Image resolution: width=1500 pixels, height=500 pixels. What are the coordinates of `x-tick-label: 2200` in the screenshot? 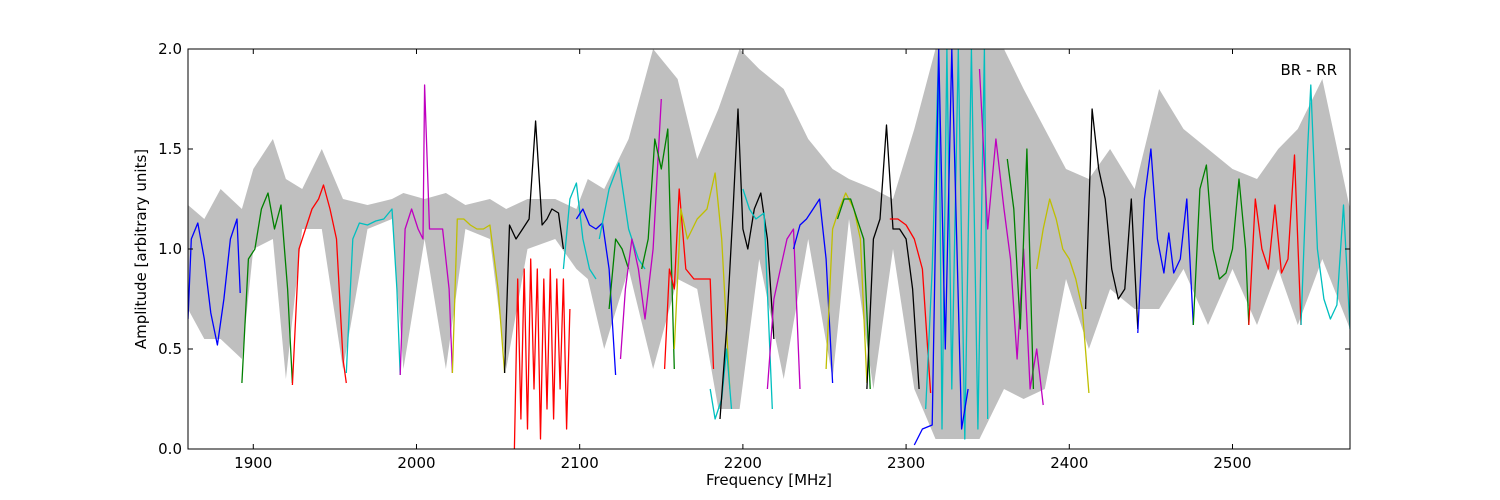 It's located at (743, 463).